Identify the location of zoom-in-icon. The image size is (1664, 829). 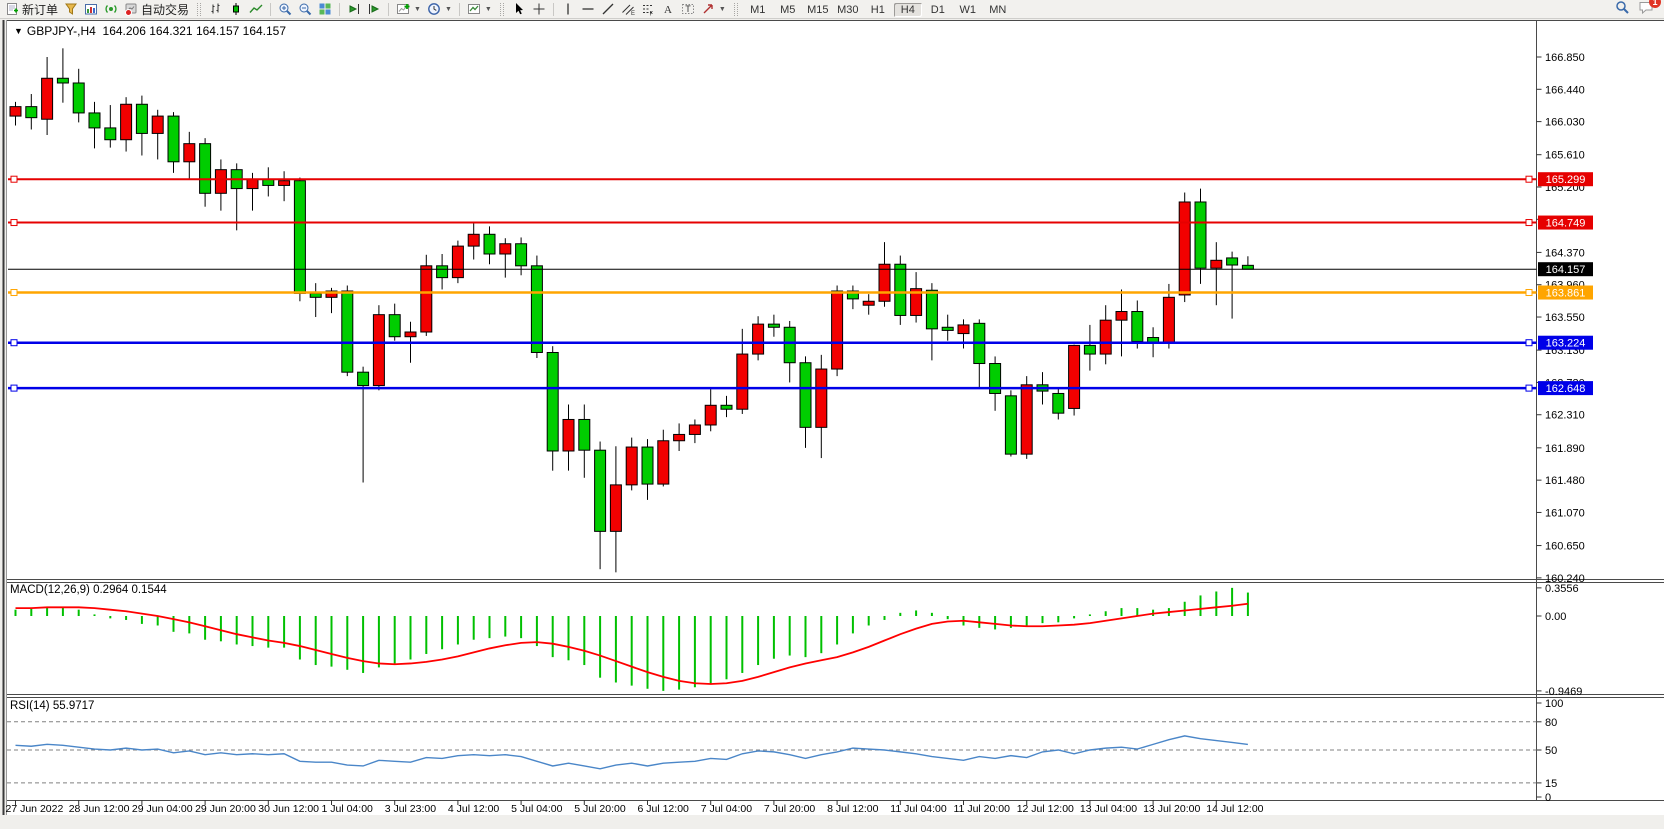
(285, 9).